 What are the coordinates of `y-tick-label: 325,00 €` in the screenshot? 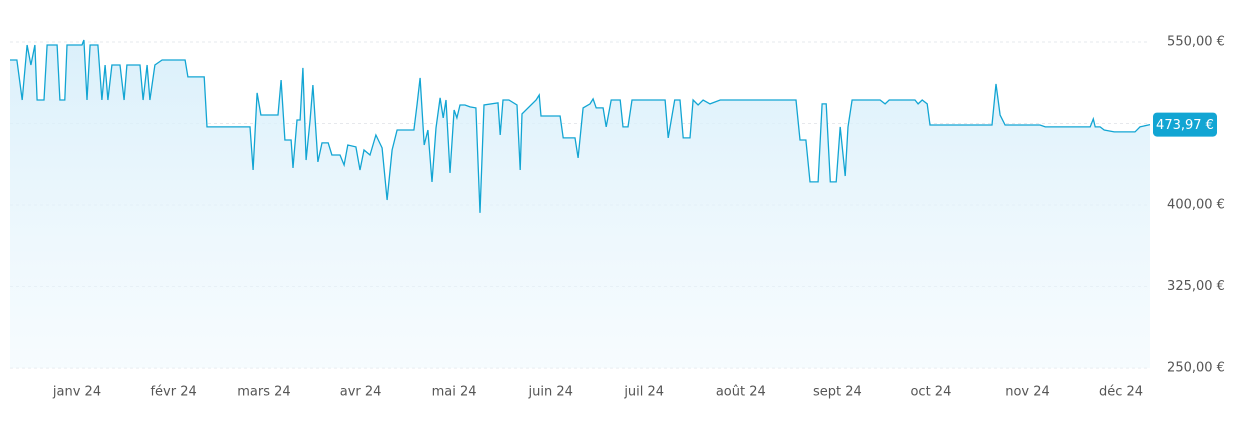 It's located at (1196, 286).